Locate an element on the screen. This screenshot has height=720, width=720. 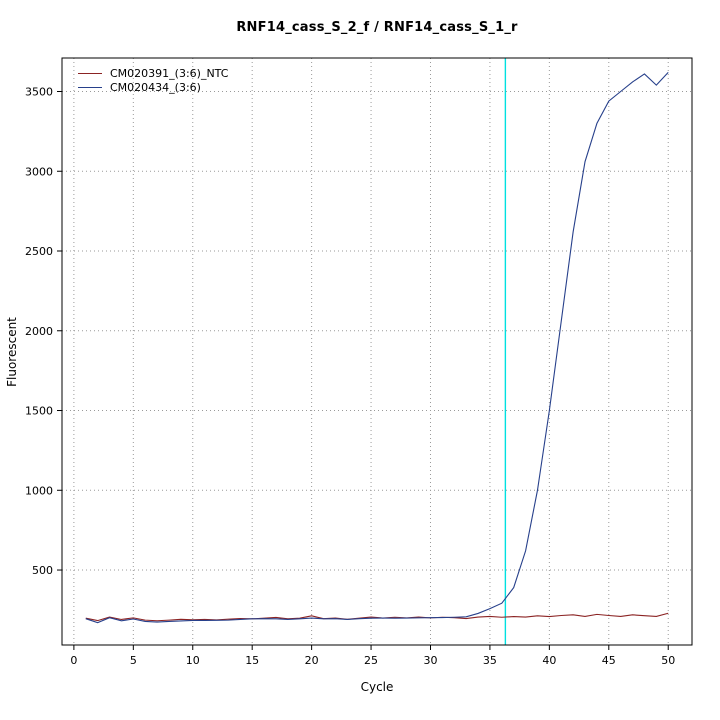
legend-line-swatch-blue is located at coordinates (90, 87).